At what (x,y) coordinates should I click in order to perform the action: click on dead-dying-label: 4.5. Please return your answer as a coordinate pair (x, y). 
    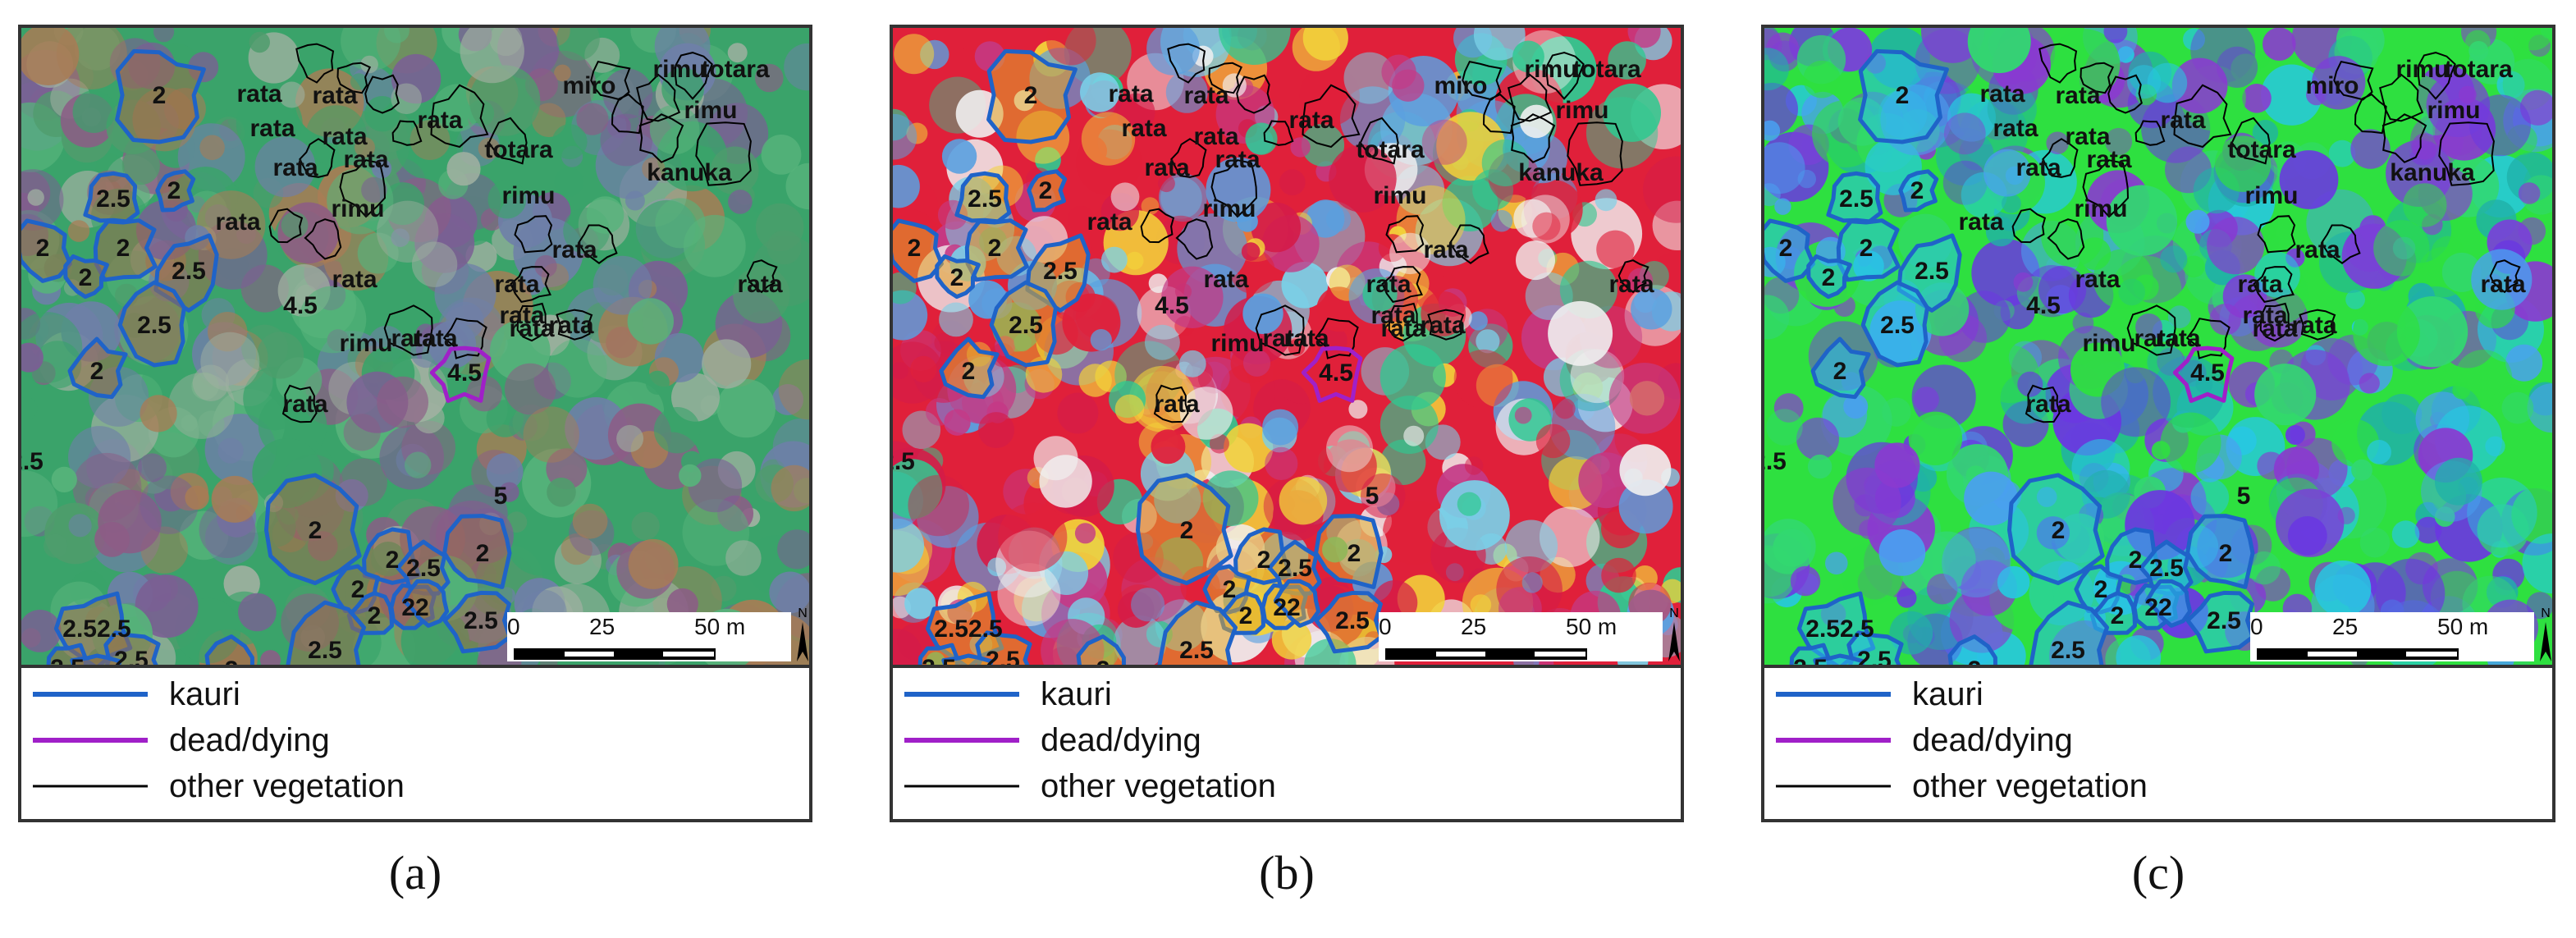
    Looking at the image, I should click on (2043, 305).